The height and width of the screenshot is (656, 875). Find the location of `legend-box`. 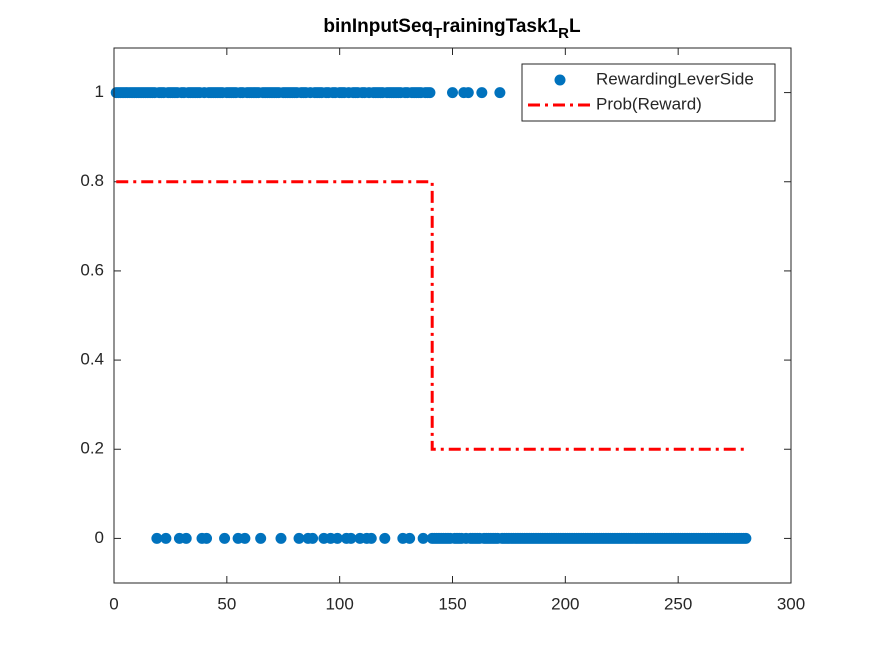

legend-box is located at coordinates (648, 92).